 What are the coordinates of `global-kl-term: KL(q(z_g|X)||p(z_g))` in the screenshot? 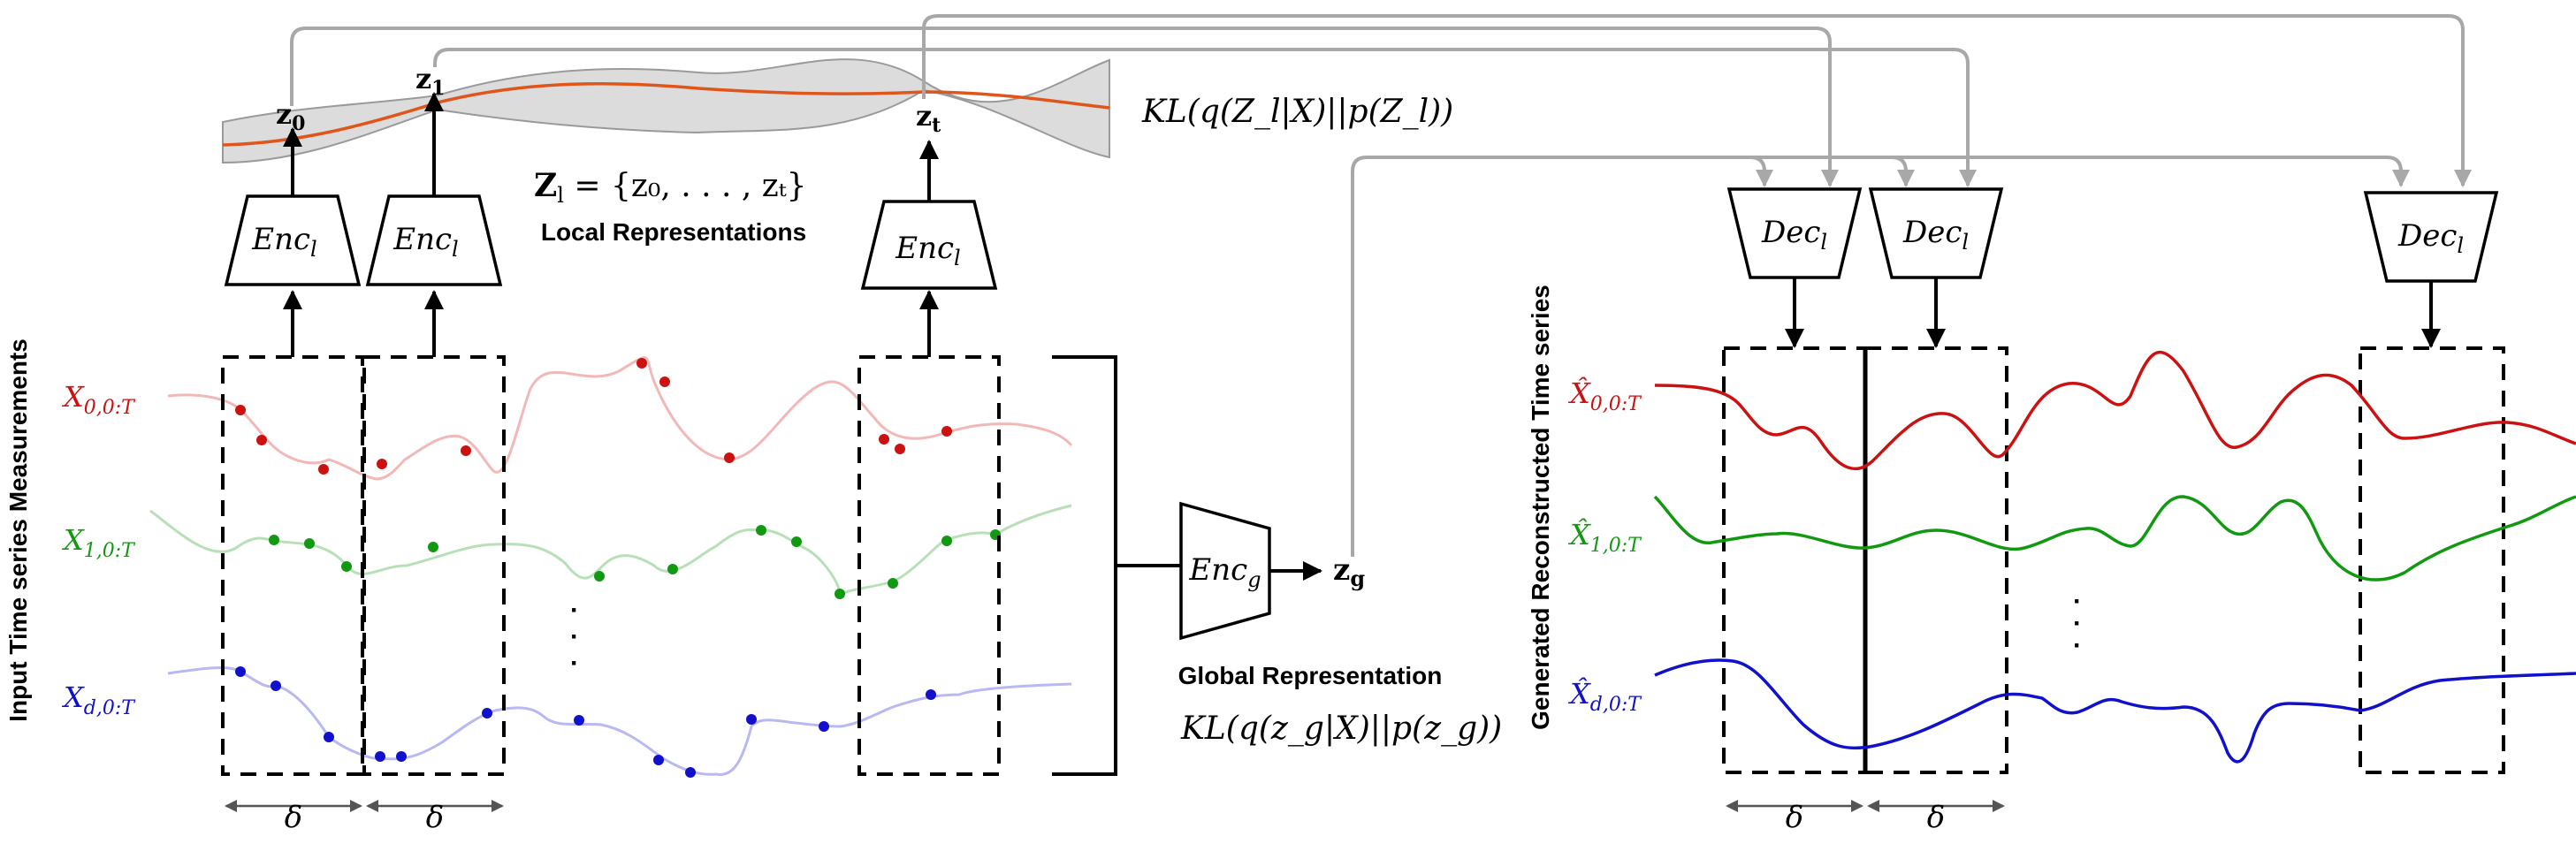 It's located at (1341, 729).